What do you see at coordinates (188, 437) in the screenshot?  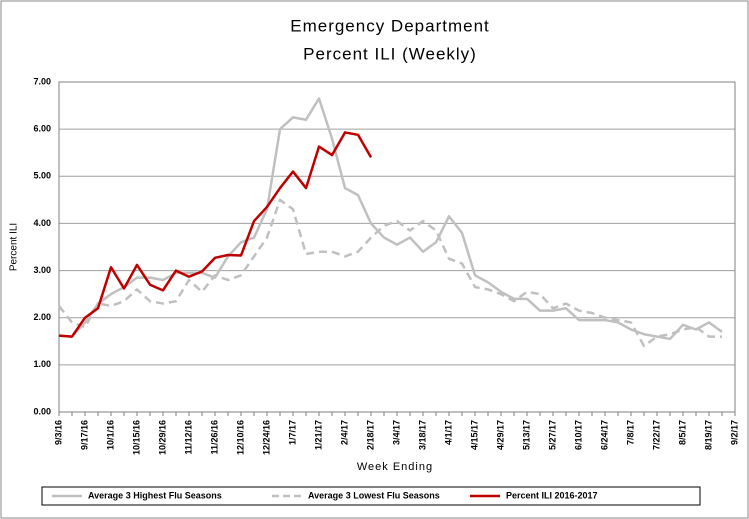 I see `x-tick-label: 11/12/16` at bounding box center [188, 437].